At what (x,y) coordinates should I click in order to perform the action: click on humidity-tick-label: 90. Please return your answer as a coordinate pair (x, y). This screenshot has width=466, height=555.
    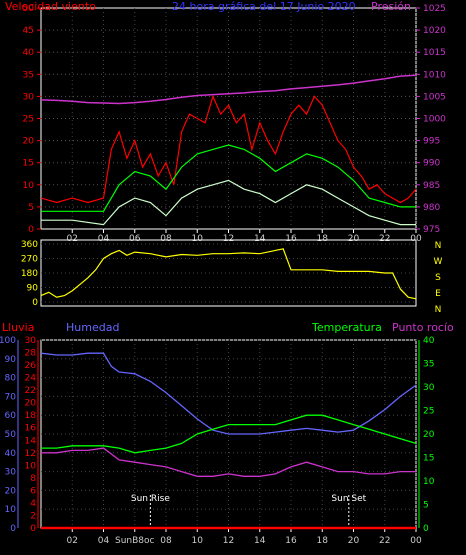
    Looking at the image, I should click on (11, 360).